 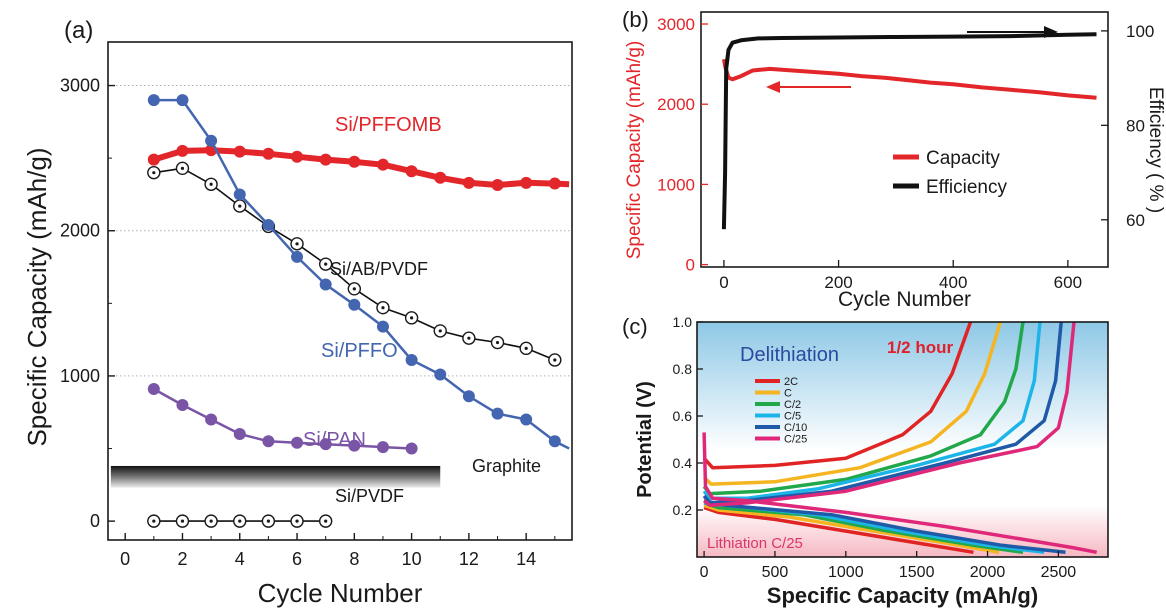 What do you see at coordinates (988, 572) in the screenshot?
I see `x-tick-label: 2000` at bounding box center [988, 572].